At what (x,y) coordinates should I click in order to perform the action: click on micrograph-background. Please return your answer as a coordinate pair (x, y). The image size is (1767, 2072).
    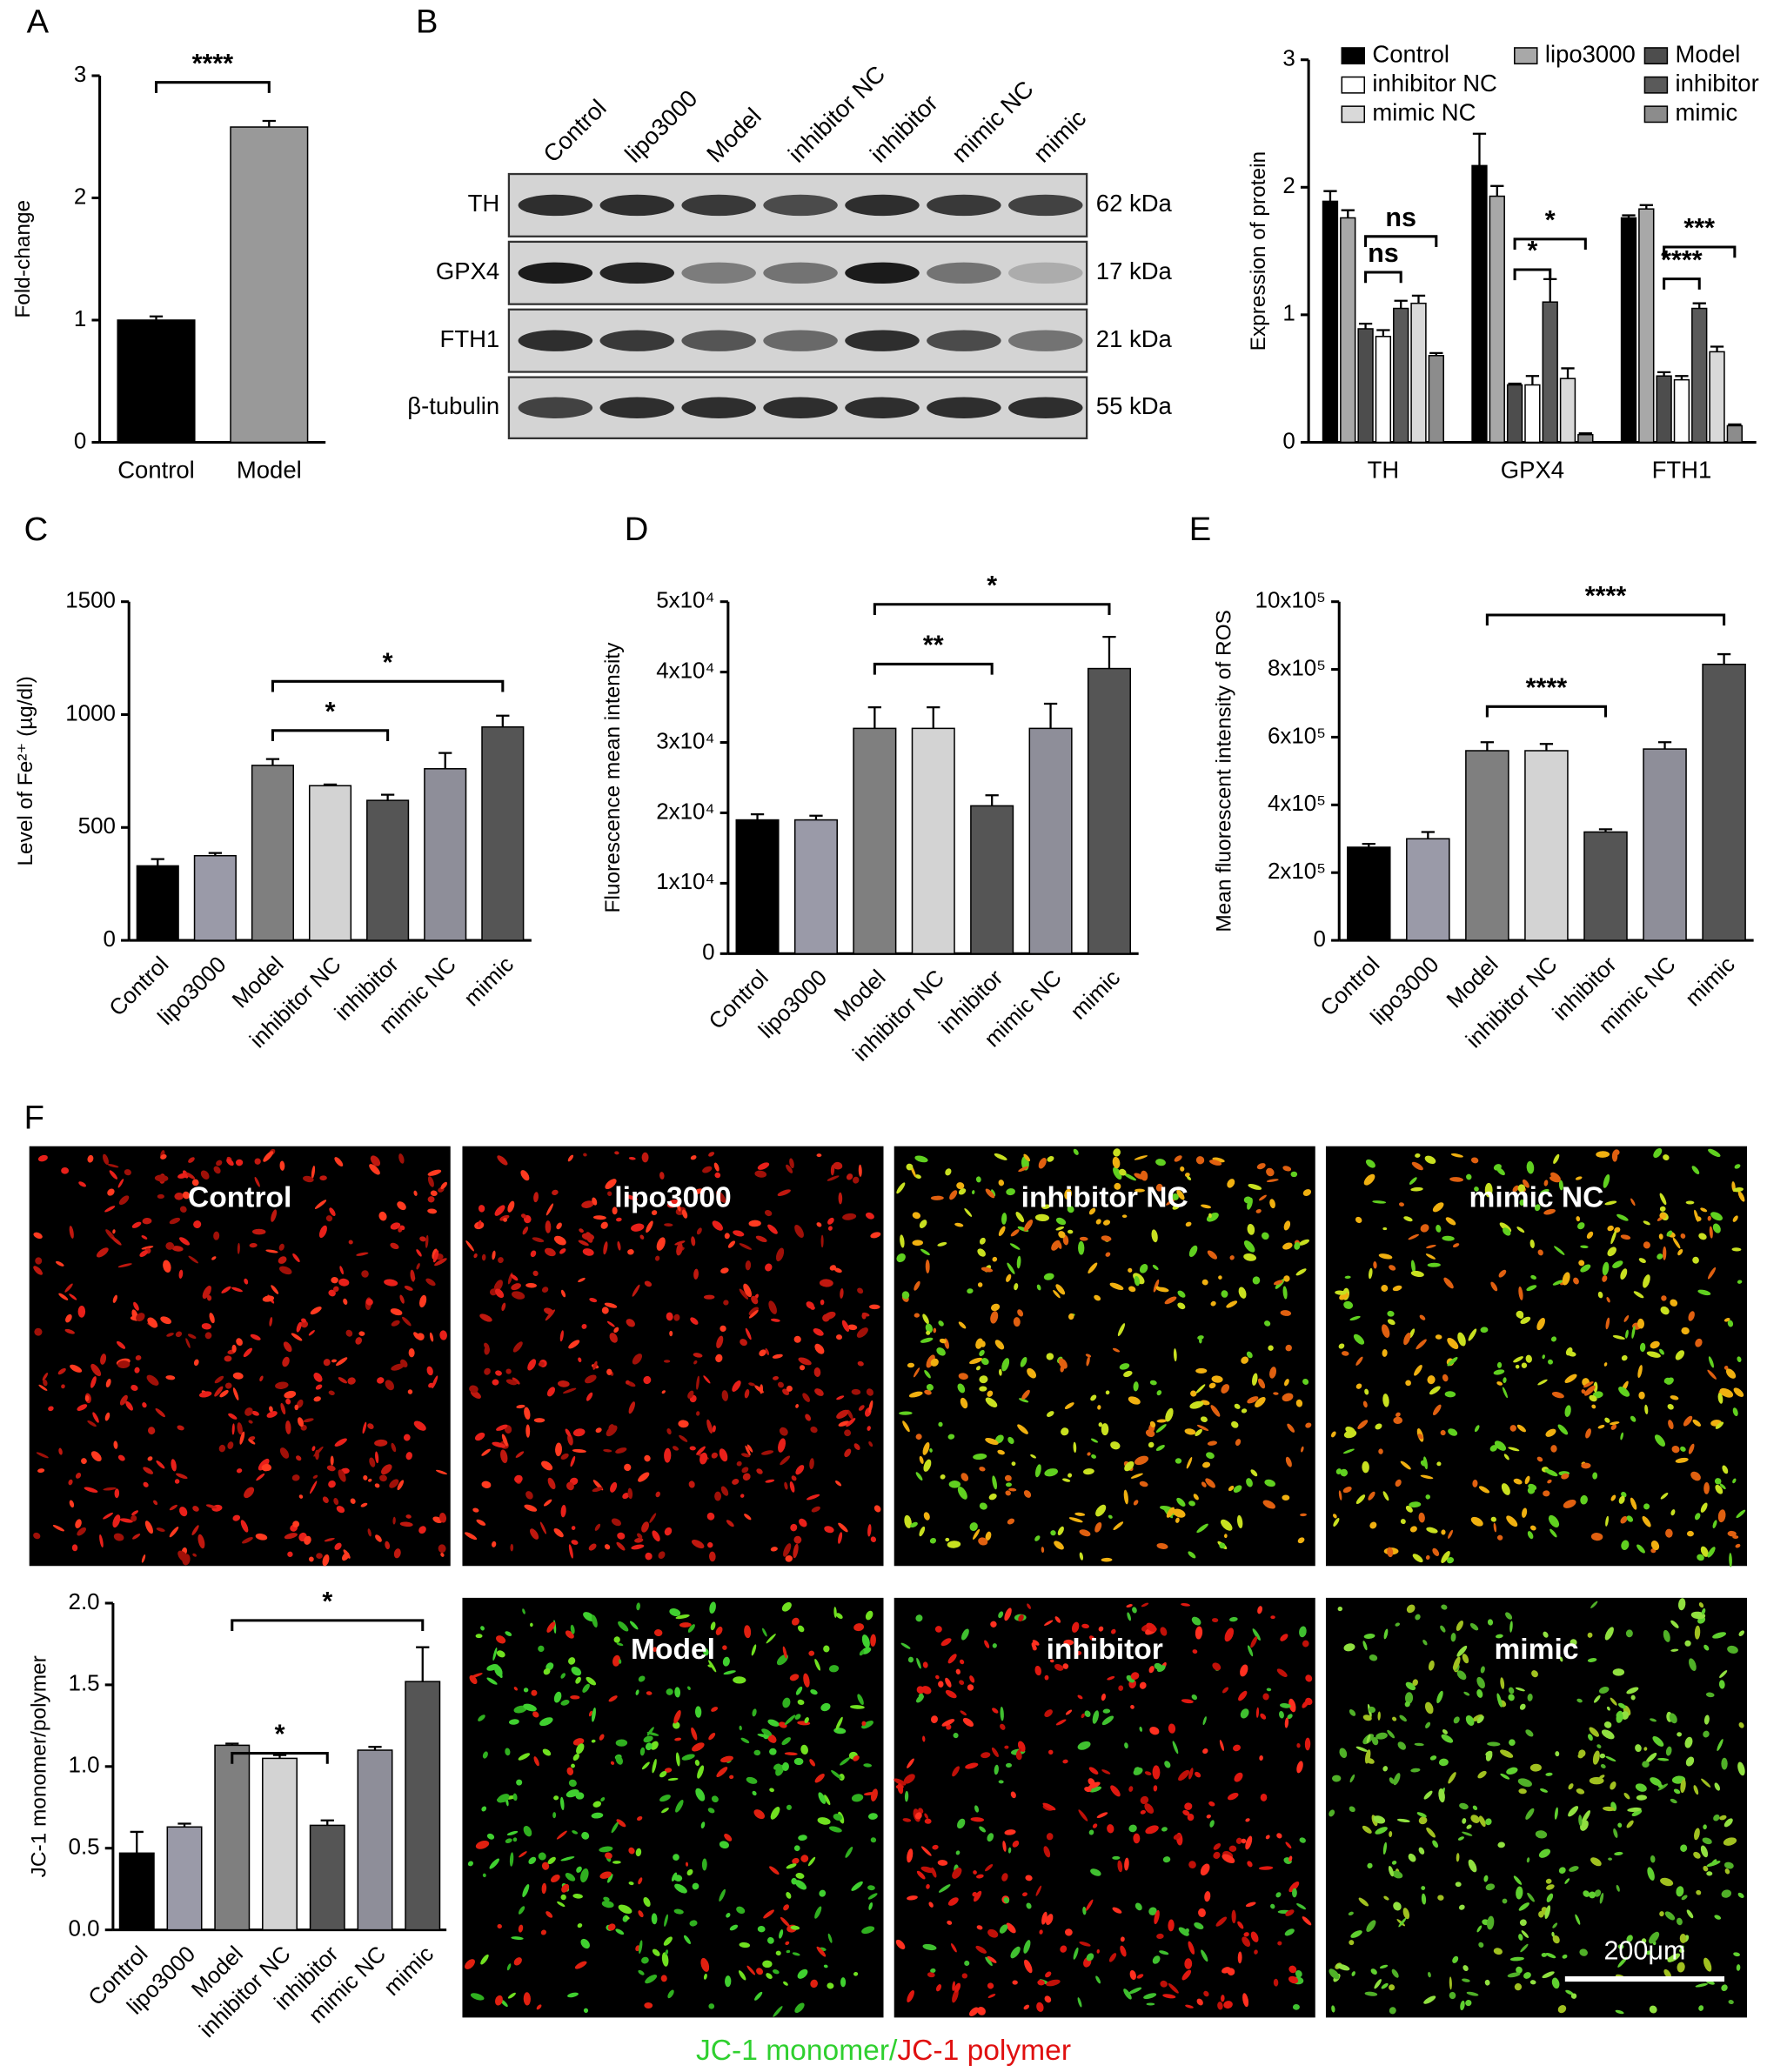
    Looking at the image, I should click on (1536, 1807).